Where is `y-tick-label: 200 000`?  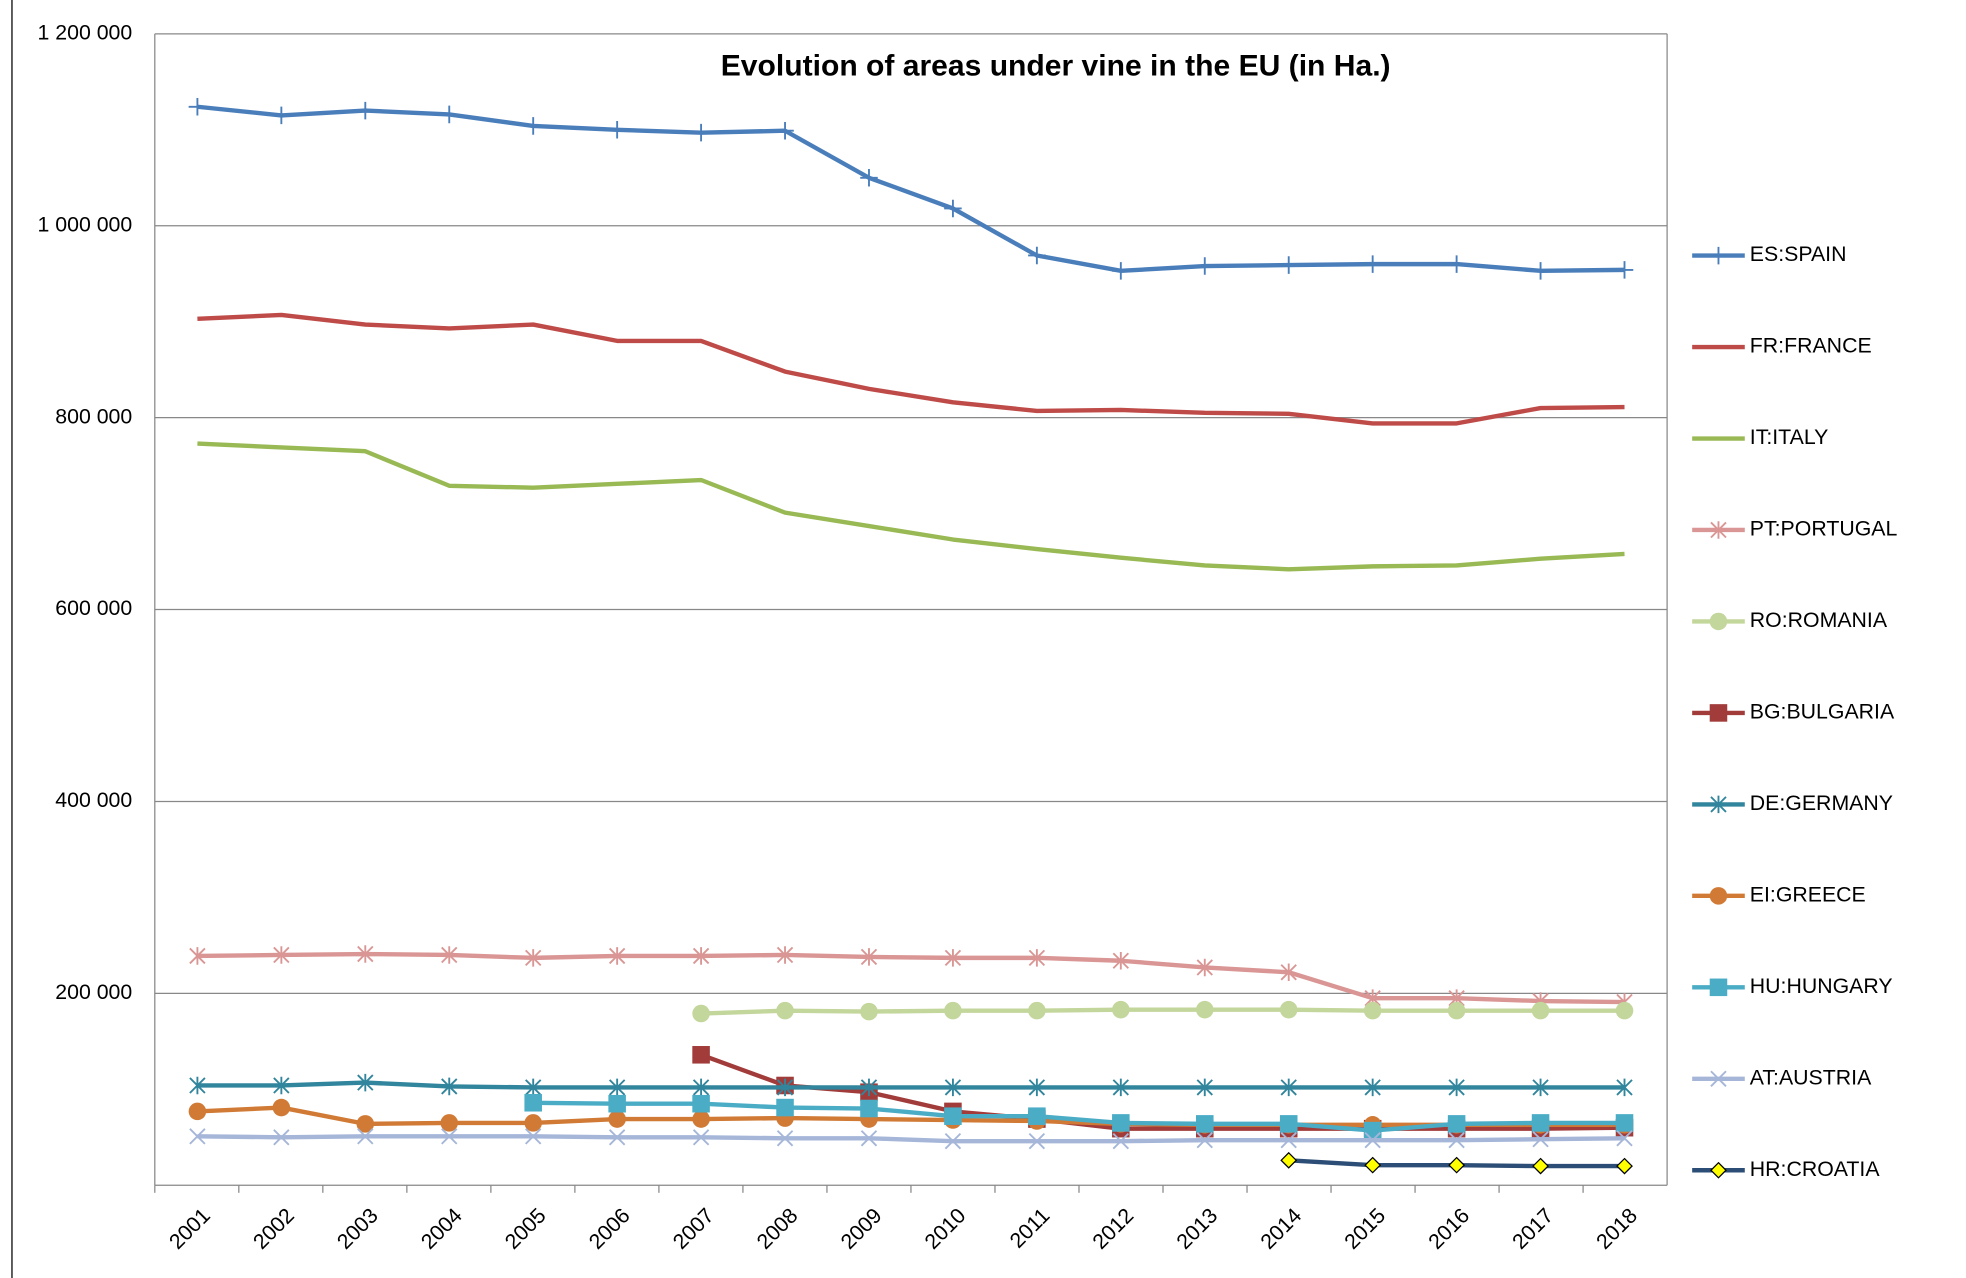 y-tick-label: 200 000 is located at coordinates (93, 992).